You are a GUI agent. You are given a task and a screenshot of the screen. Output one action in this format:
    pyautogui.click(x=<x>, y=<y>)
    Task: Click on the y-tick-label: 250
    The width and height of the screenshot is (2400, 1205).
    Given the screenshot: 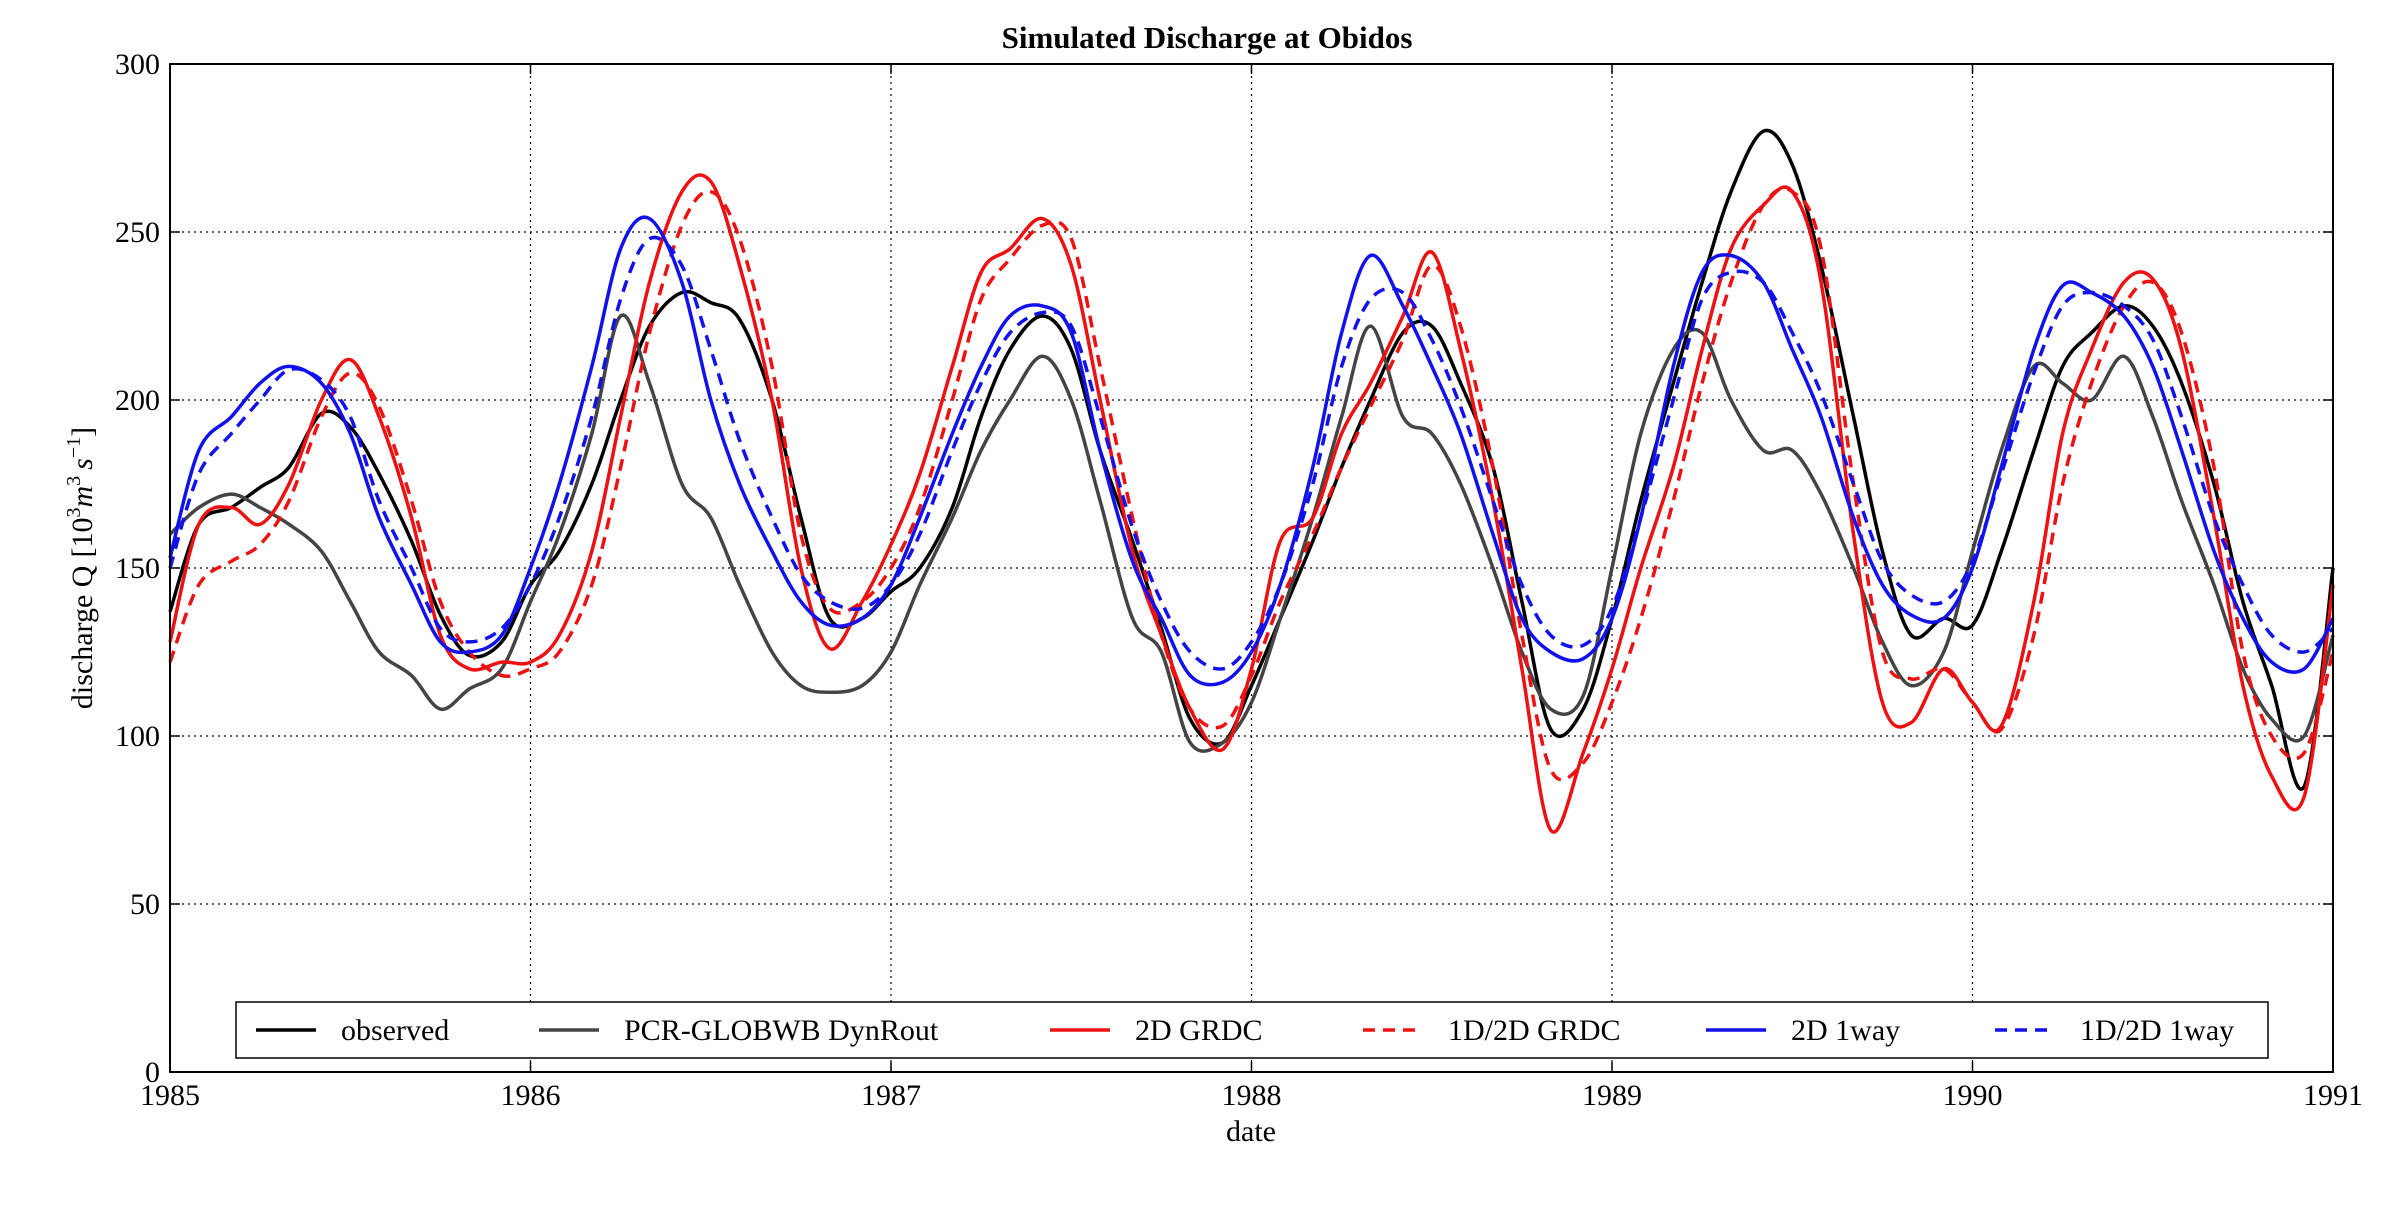 What is the action you would take?
    pyautogui.click(x=137, y=232)
    